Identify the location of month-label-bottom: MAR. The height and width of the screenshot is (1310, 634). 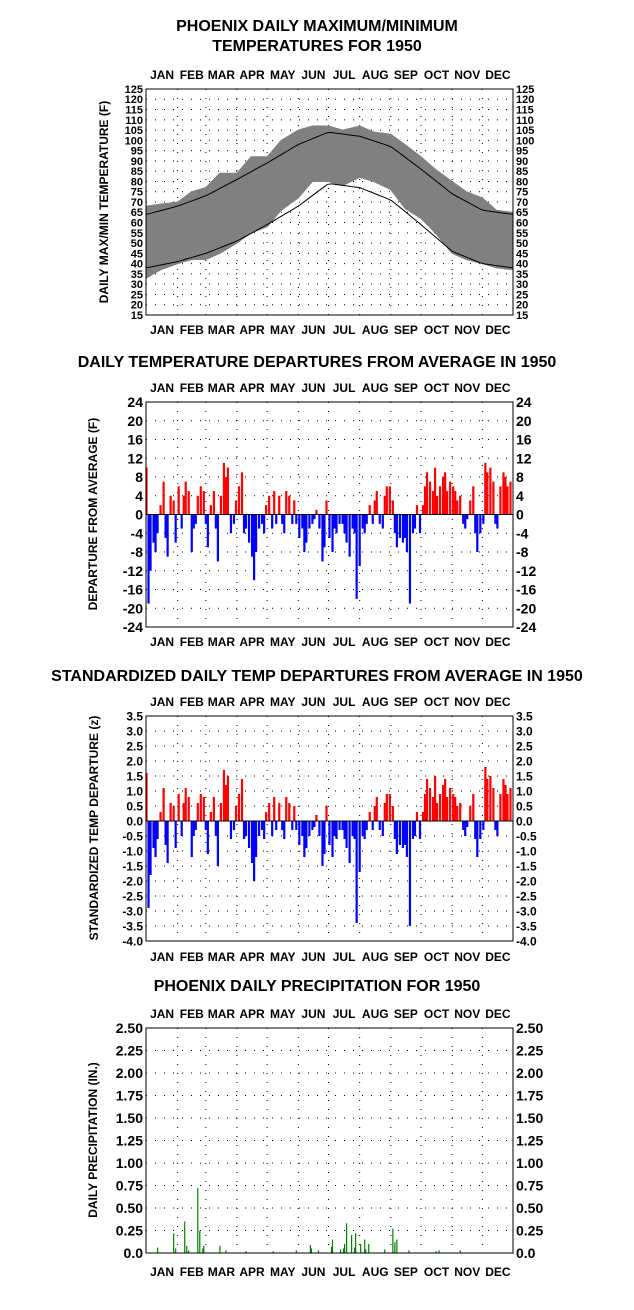
(222, 1272).